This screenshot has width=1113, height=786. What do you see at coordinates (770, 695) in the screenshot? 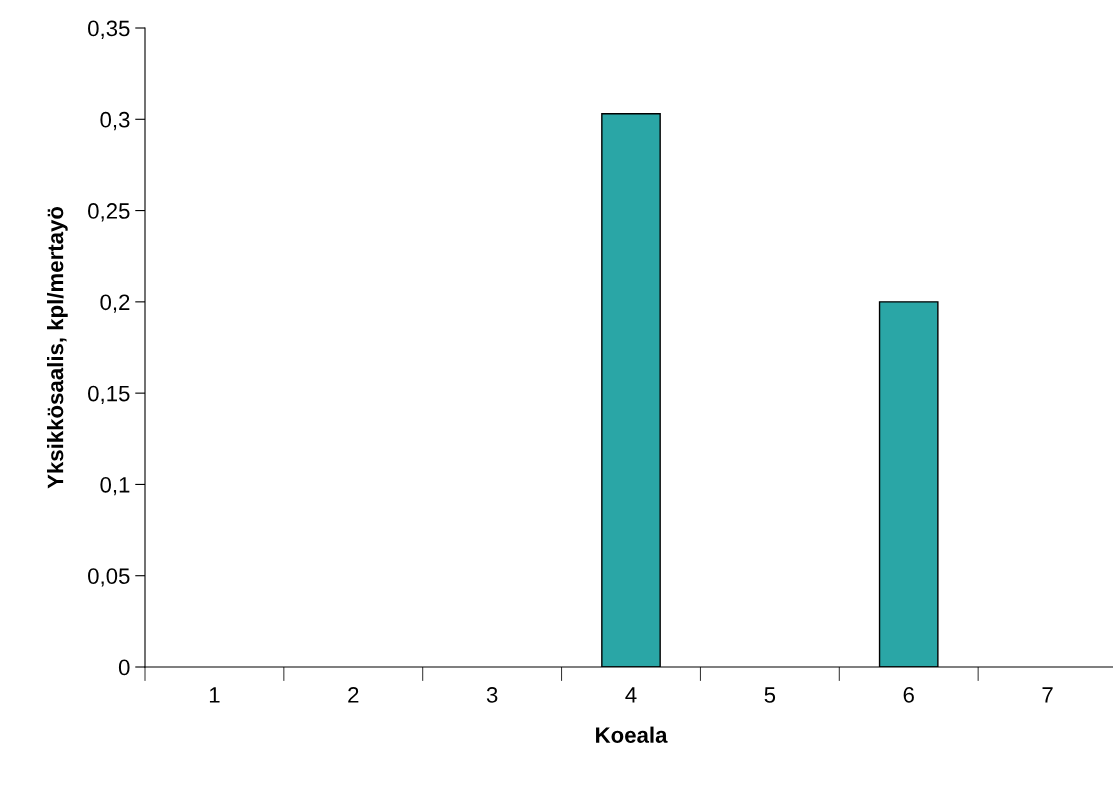
I see `x-tick-label: 5` at bounding box center [770, 695].